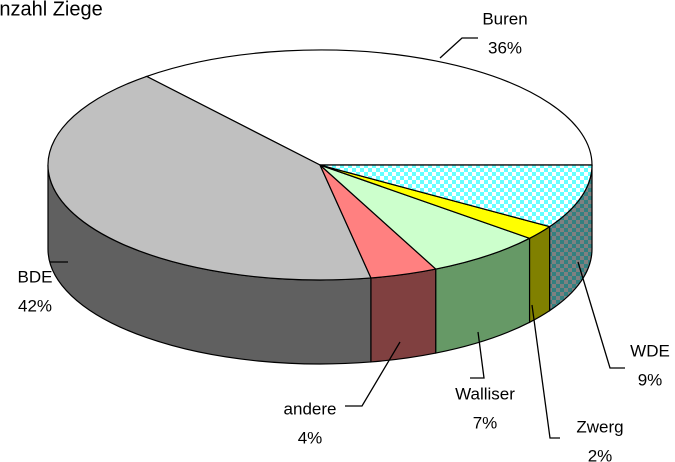 The image size is (675, 462). What do you see at coordinates (310, 437) in the screenshot?
I see `slice-value-label: 4%` at bounding box center [310, 437].